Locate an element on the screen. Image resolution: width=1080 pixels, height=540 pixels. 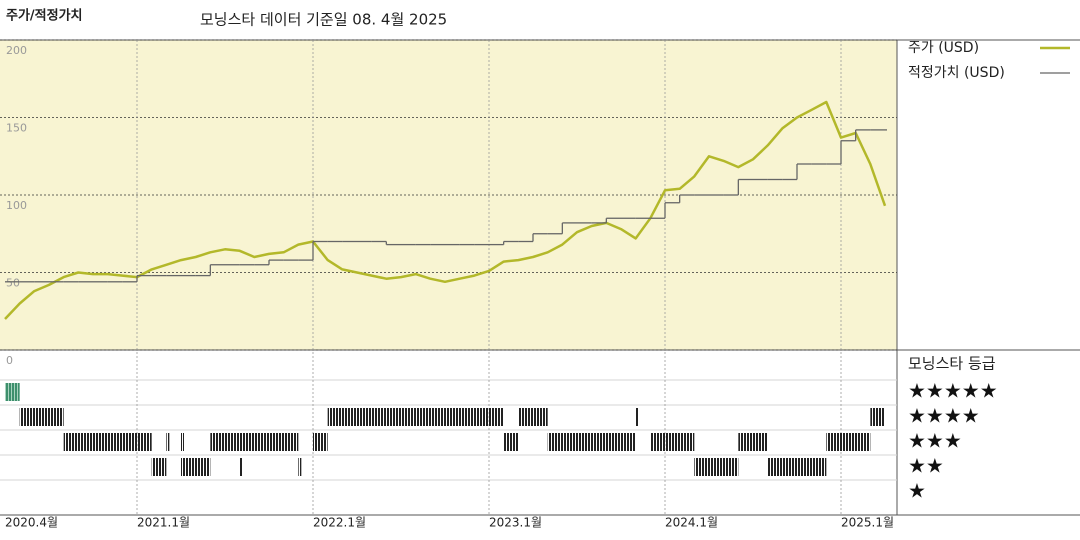
x-tick-label: 2020.4월 is located at coordinates (31, 523).